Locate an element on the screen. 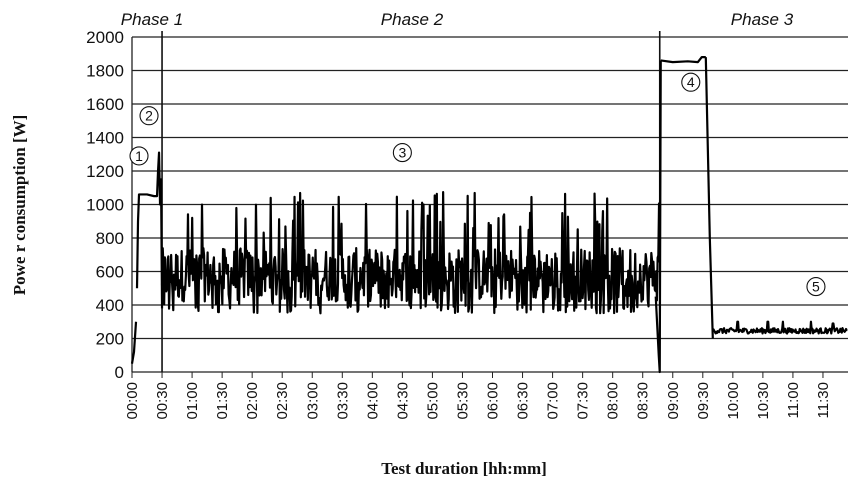 Image resolution: width=850 pixels, height=484 pixels. x-tick-label: 00:00 is located at coordinates (132, 401).